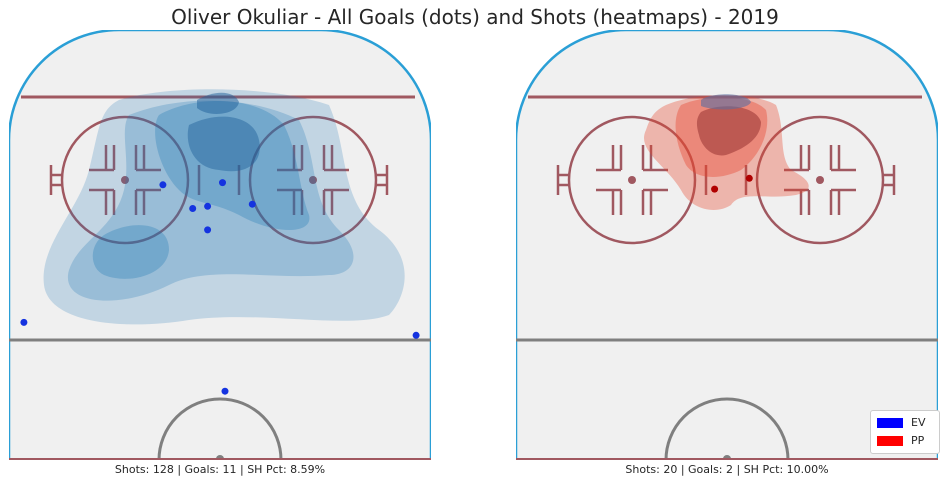  I want to click on legend-label-pp: PP, so click(918, 440).